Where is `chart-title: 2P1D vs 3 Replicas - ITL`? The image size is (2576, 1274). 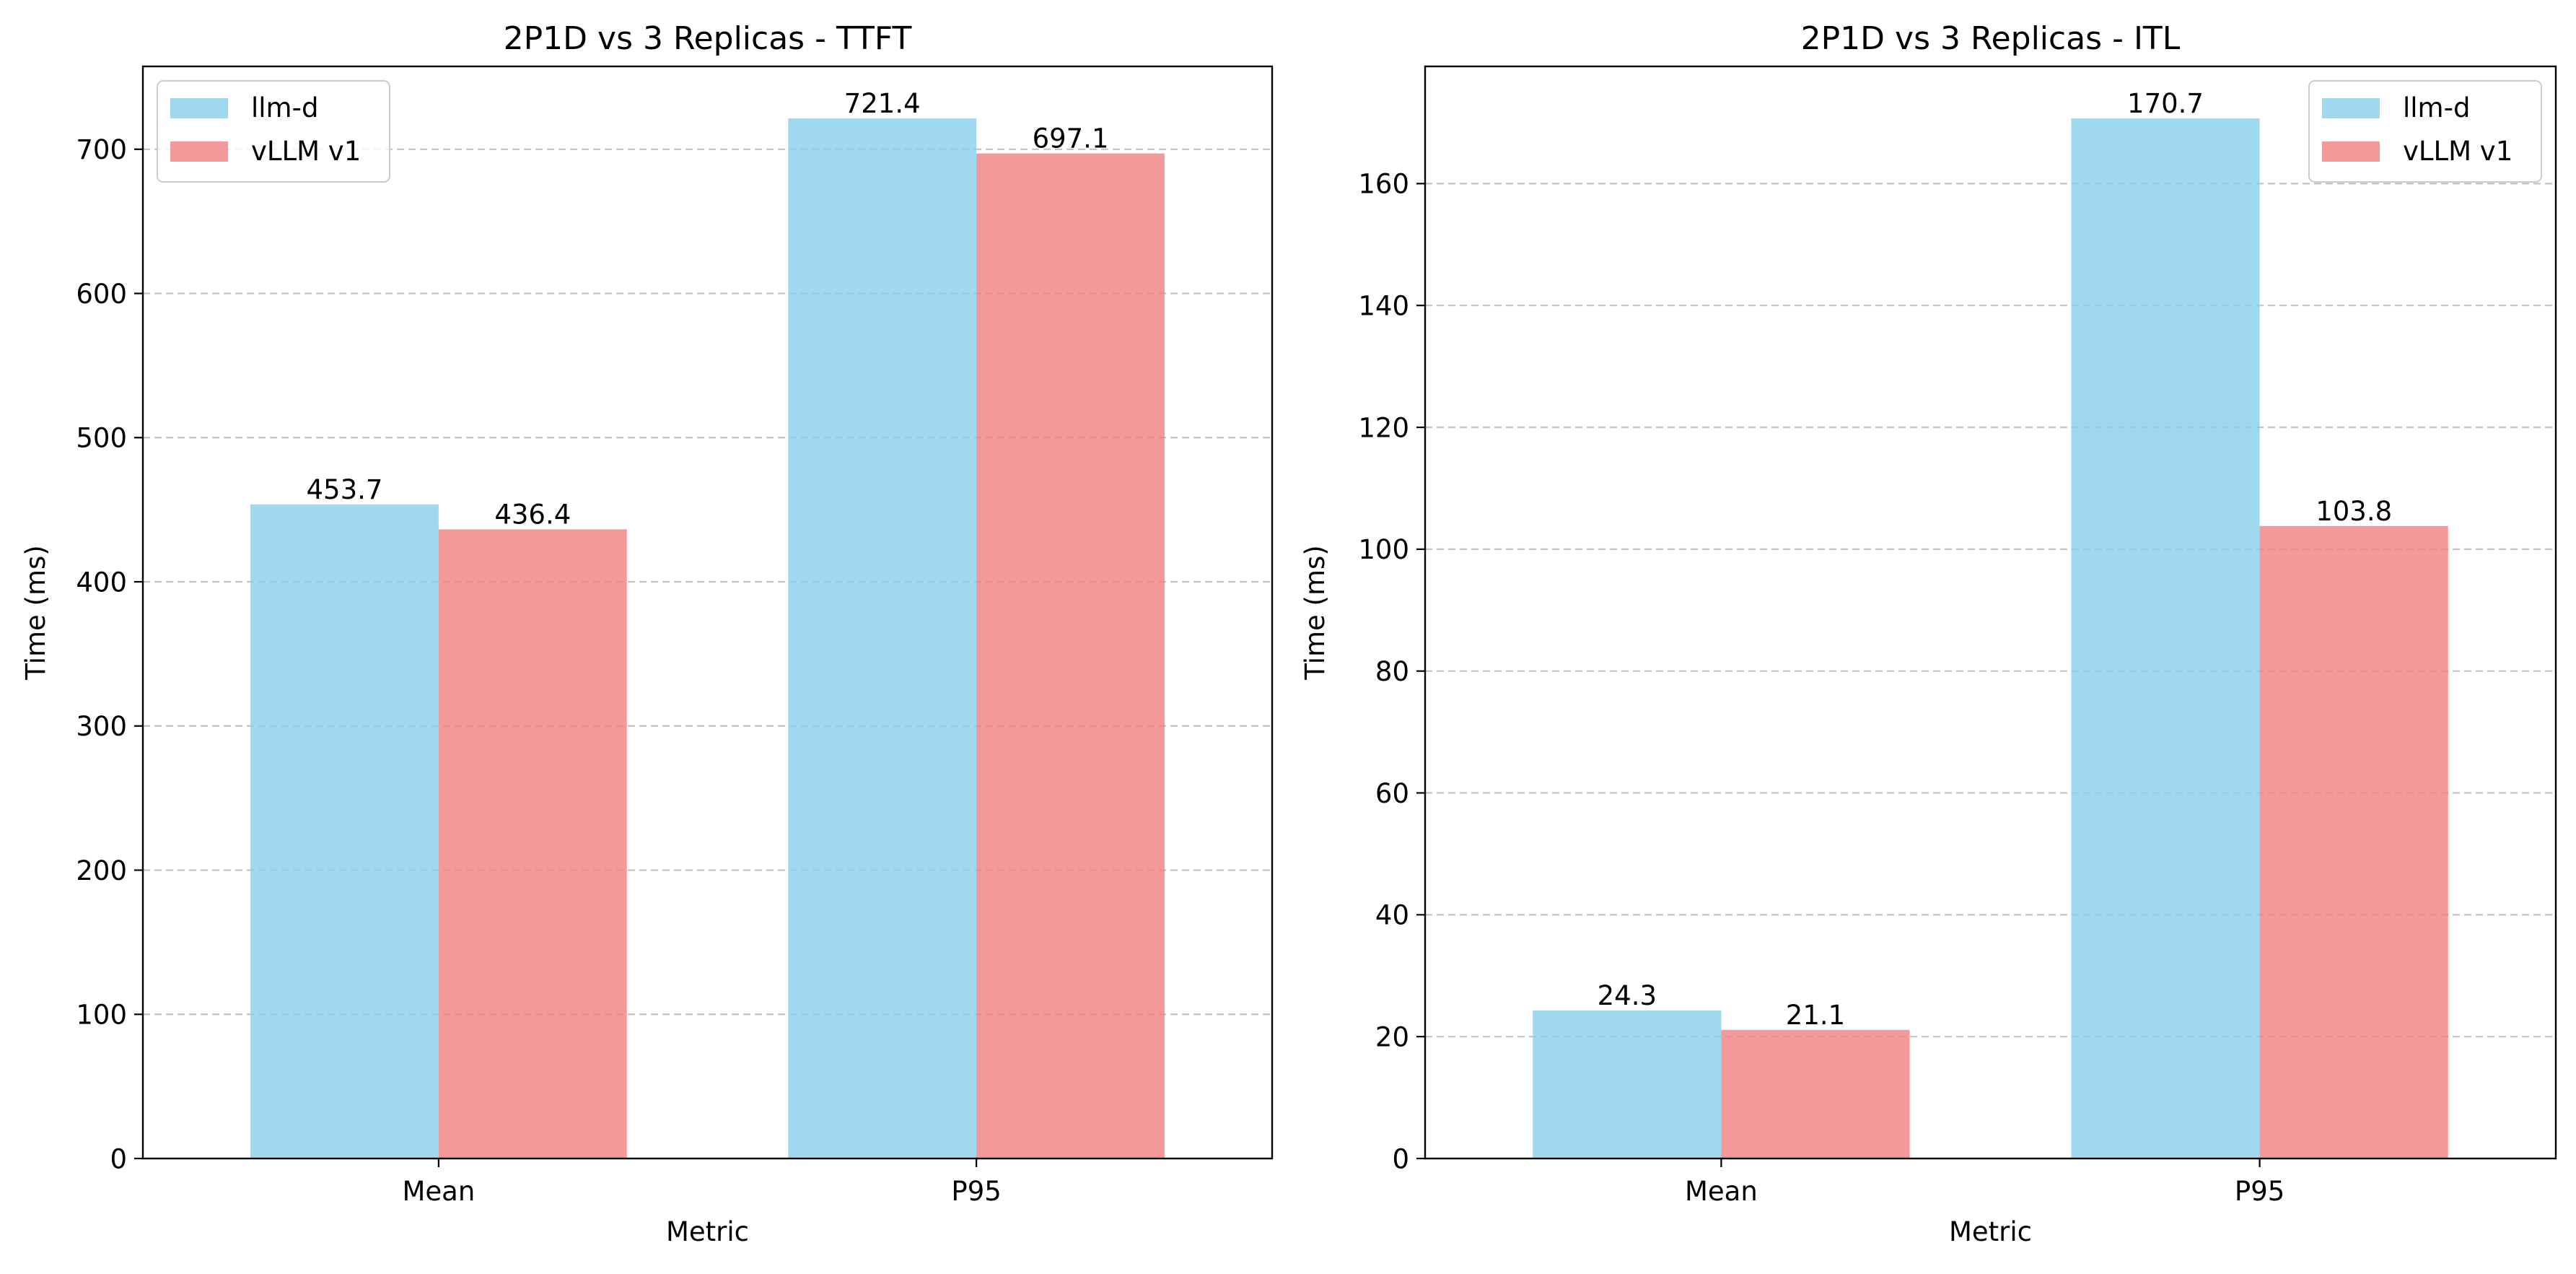 chart-title: 2P1D vs 3 Replicas - ITL is located at coordinates (1991, 38).